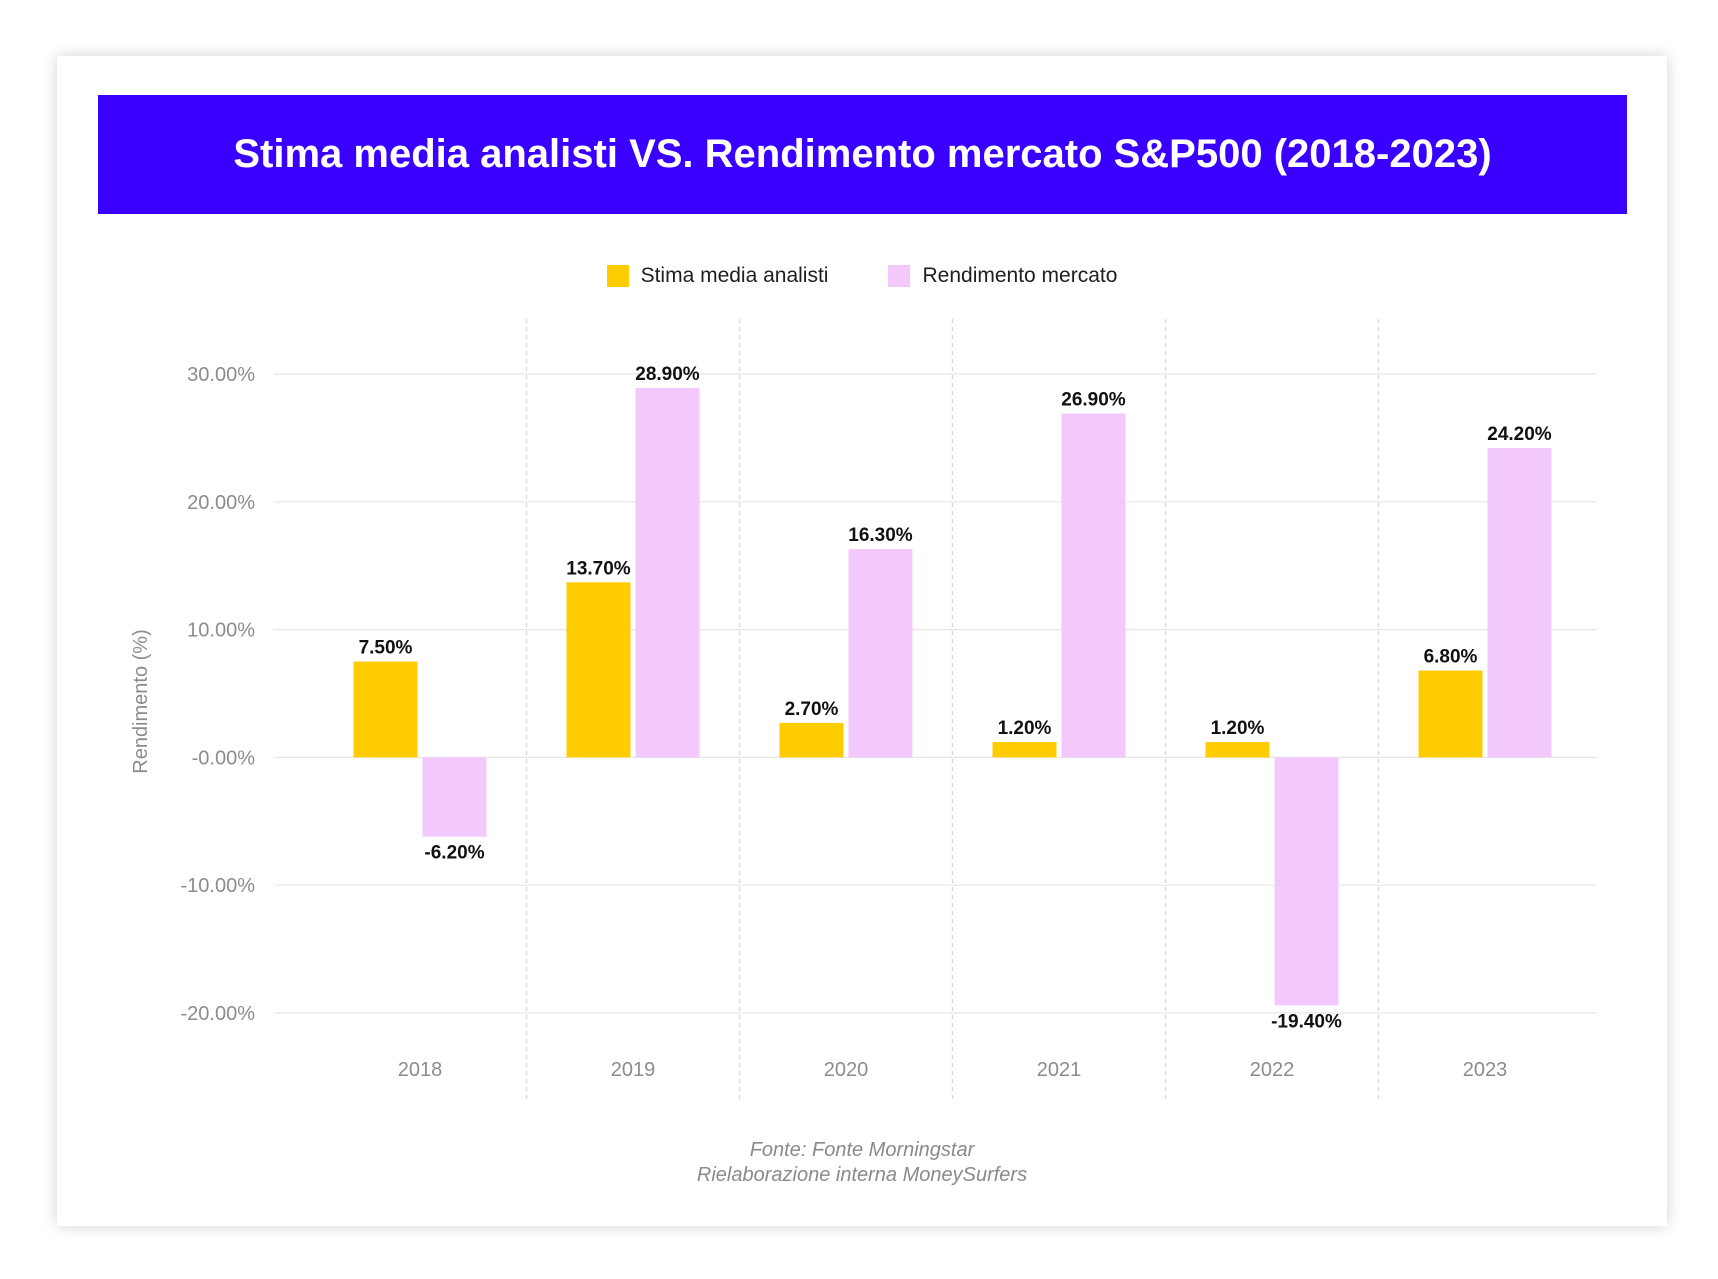 The height and width of the screenshot is (1279, 1718). What do you see at coordinates (218, 1014) in the screenshot?
I see `y-tick-label: -20.00%` at bounding box center [218, 1014].